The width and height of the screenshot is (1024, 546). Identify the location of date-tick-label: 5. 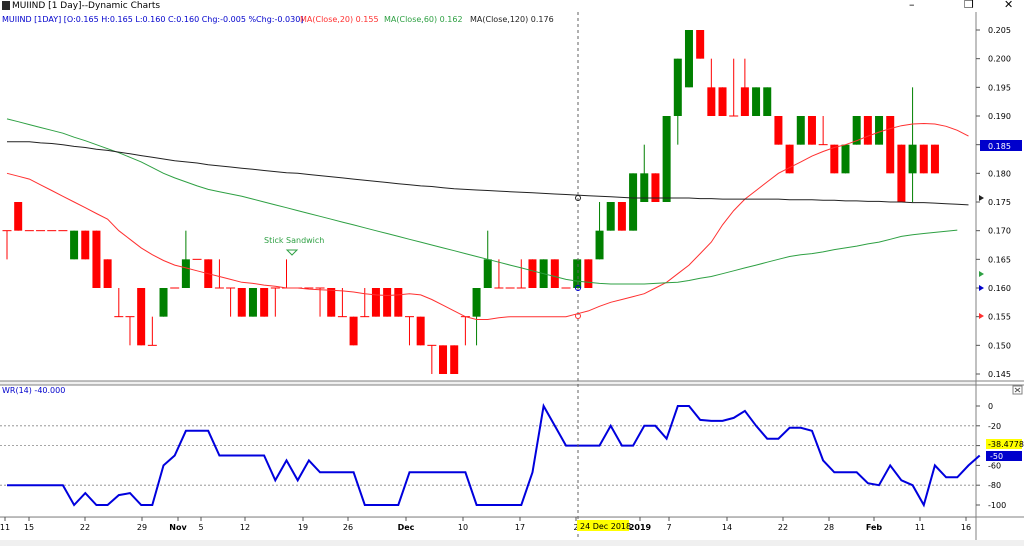
(200, 527).